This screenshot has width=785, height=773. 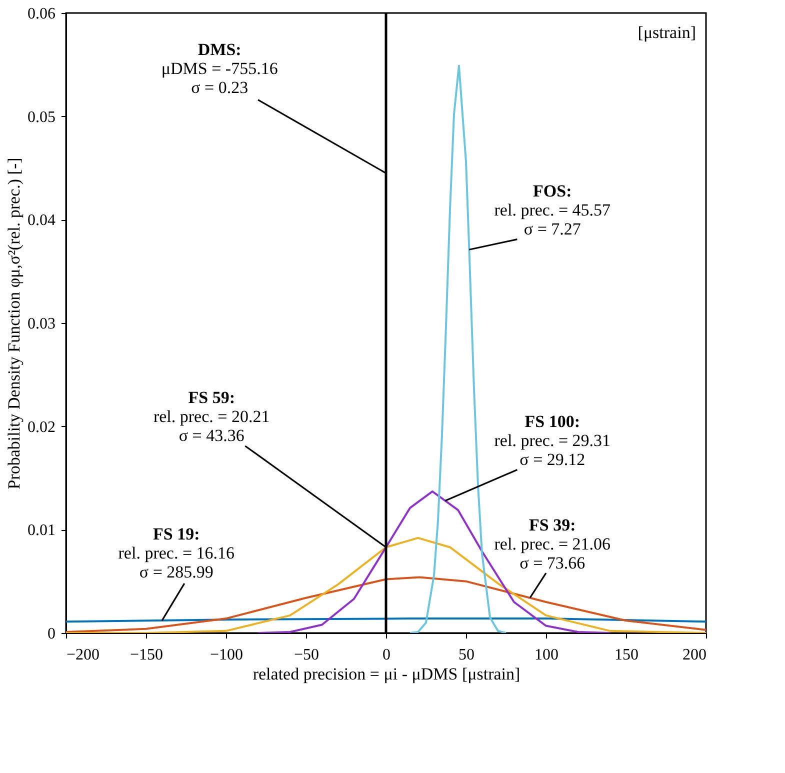 I want to click on x-tick-label: 50, so click(x=466, y=655).